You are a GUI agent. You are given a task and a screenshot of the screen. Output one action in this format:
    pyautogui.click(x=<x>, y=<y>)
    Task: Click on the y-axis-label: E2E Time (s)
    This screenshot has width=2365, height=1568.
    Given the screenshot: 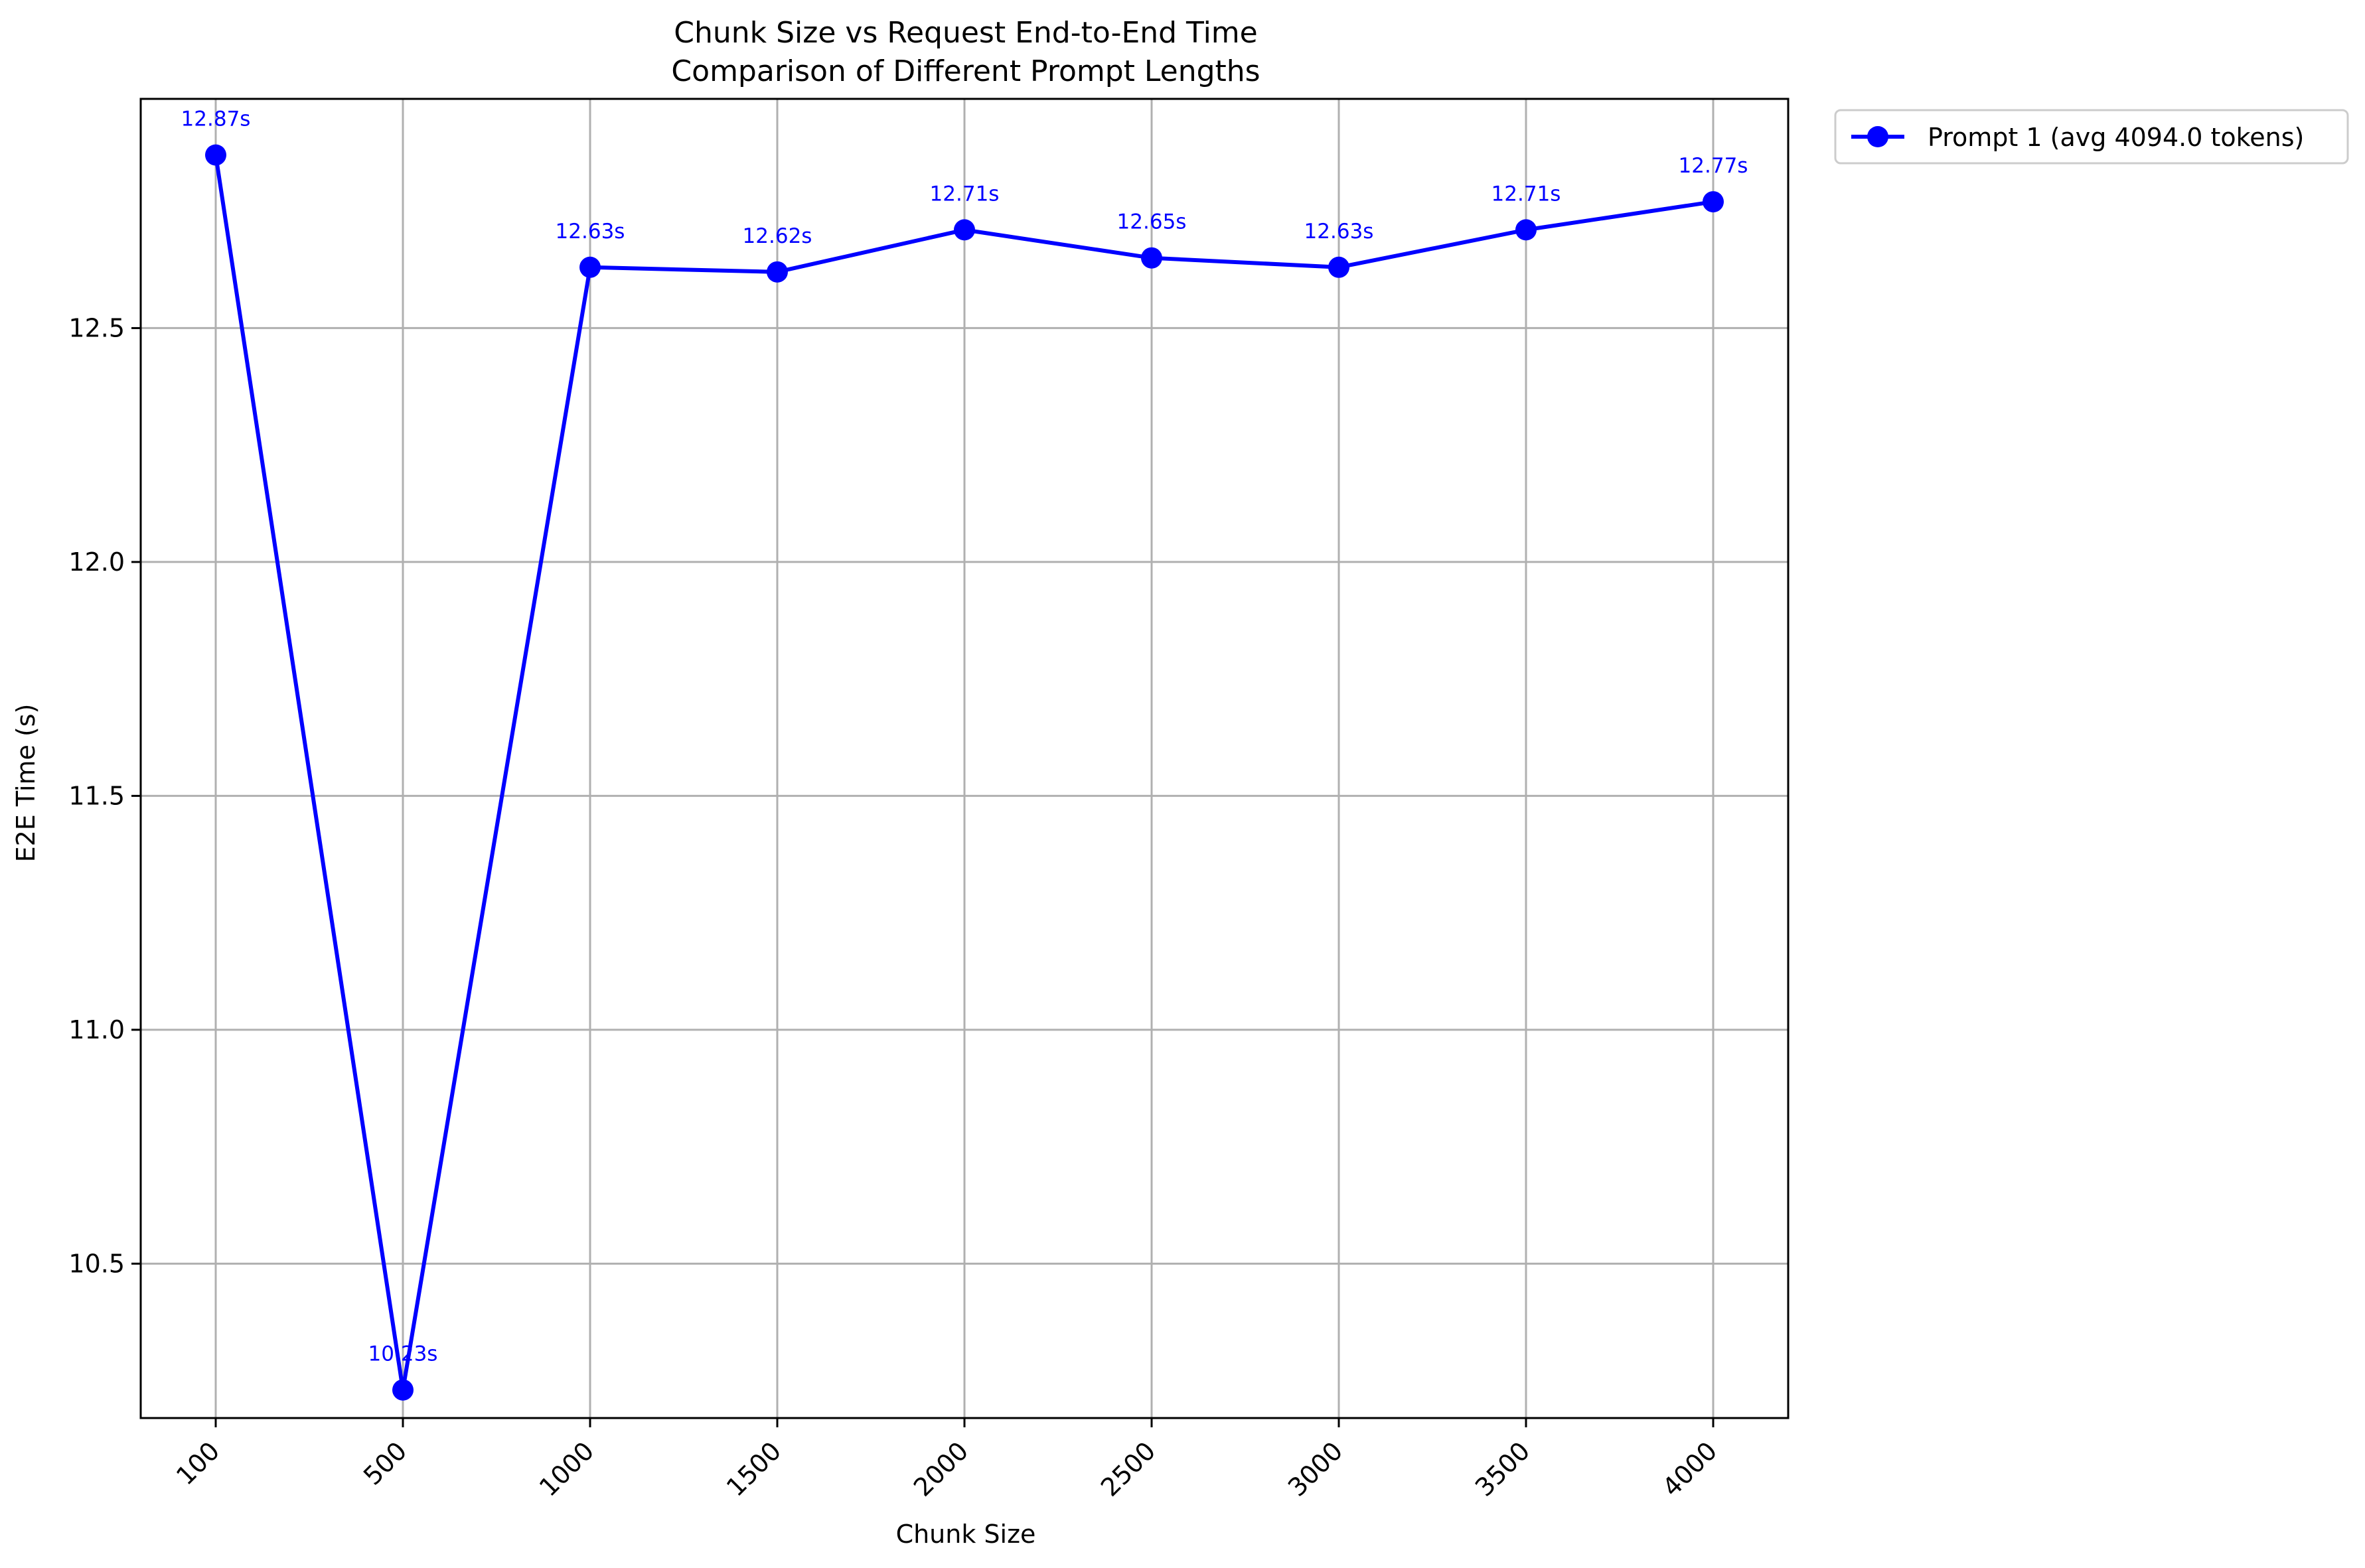 What is the action you would take?
    pyautogui.click(x=25, y=783)
    